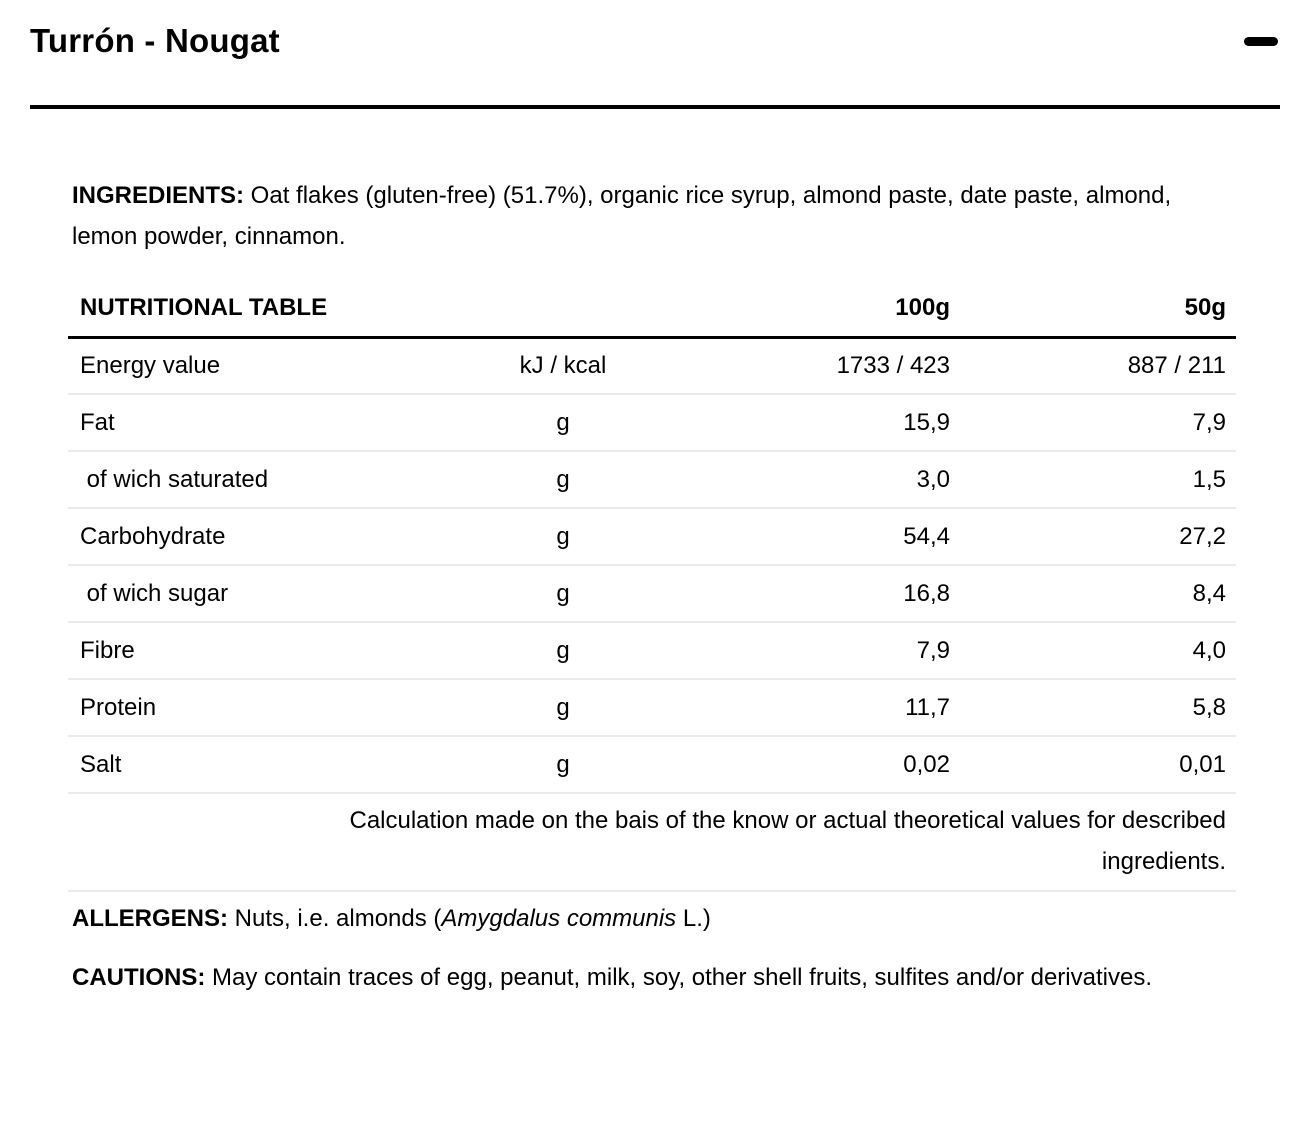 Image resolution: width=1308 pixels, height=1146 pixels. What do you see at coordinates (1098, 708) in the screenshot?
I see `row-value-50g: 5,8` at bounding box center [1098, 708].